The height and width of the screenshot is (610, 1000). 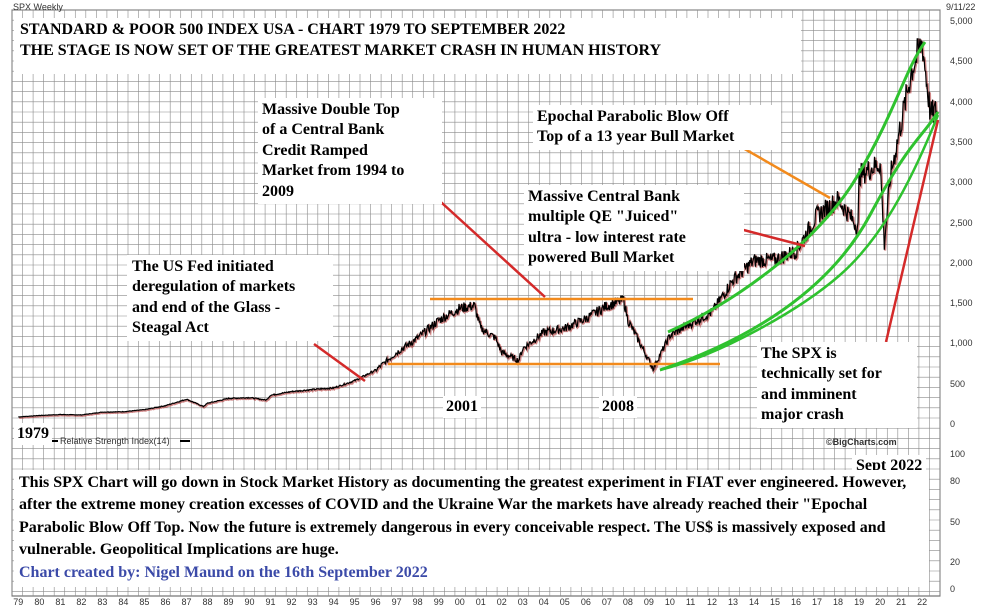 I want to click on y-tick-label: 3,000, so click(x=961, y=182).